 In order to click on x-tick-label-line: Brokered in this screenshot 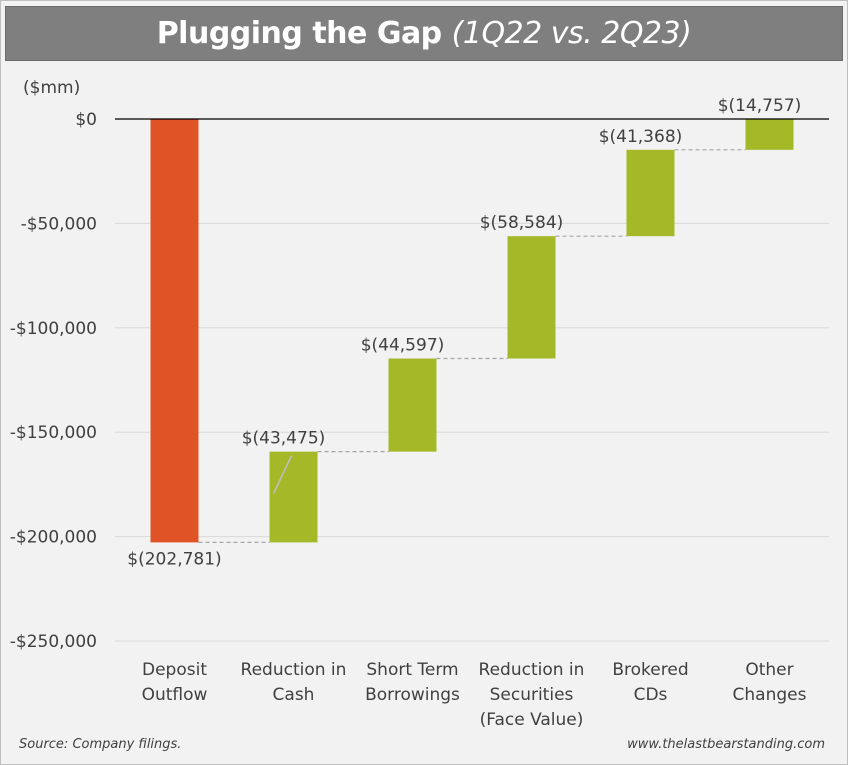, I will do `click(650, 670)`.